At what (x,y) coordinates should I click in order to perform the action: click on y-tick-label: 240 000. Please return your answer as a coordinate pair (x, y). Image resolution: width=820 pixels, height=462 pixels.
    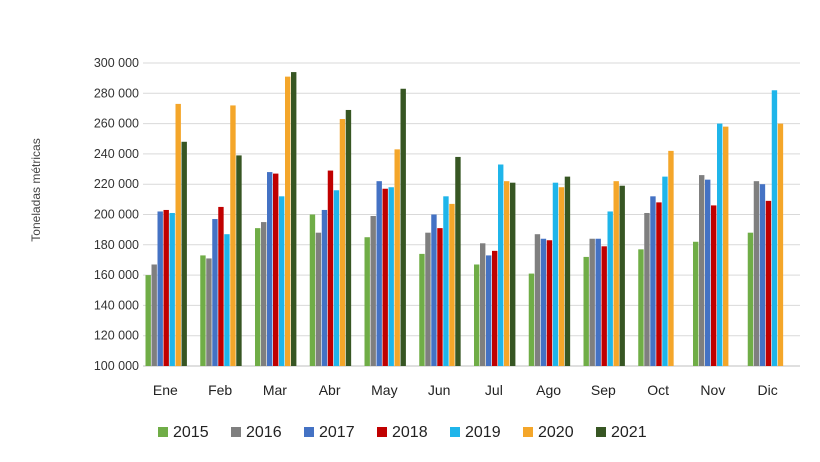
    Looking at the image, I should click on (116, 154).